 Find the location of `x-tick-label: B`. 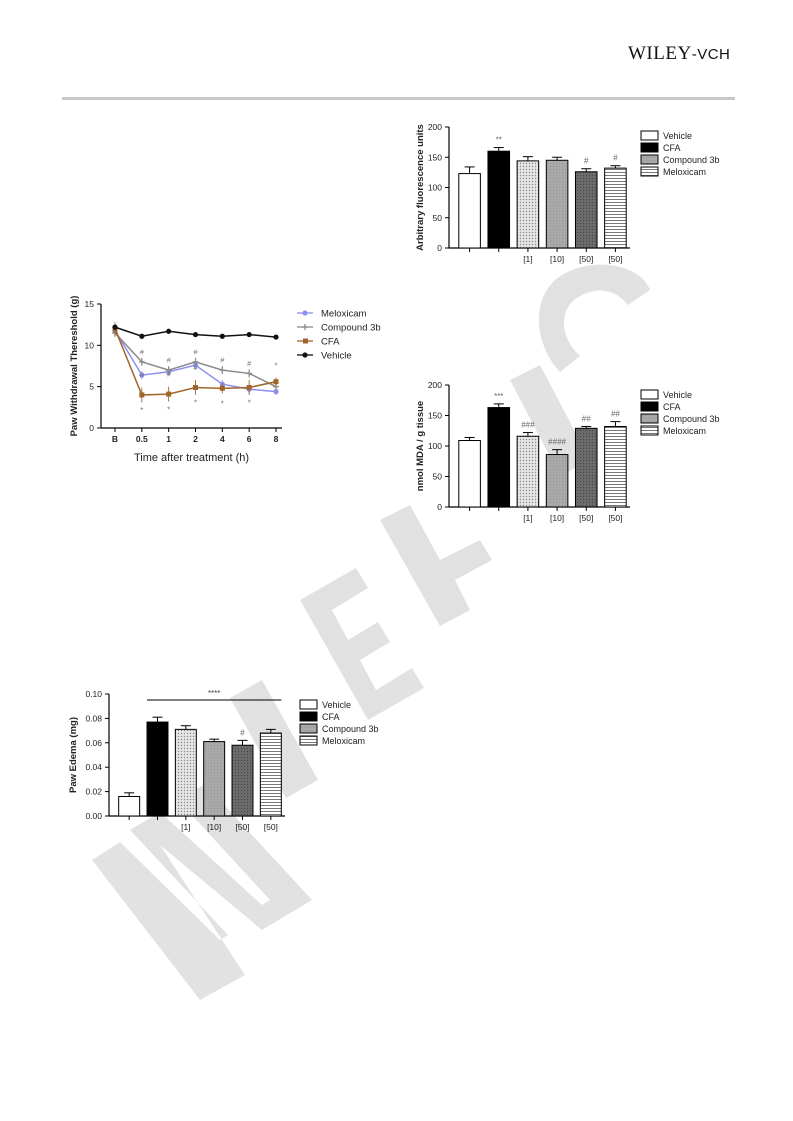

x-tick-label: B is located at coordinates (115, 439).